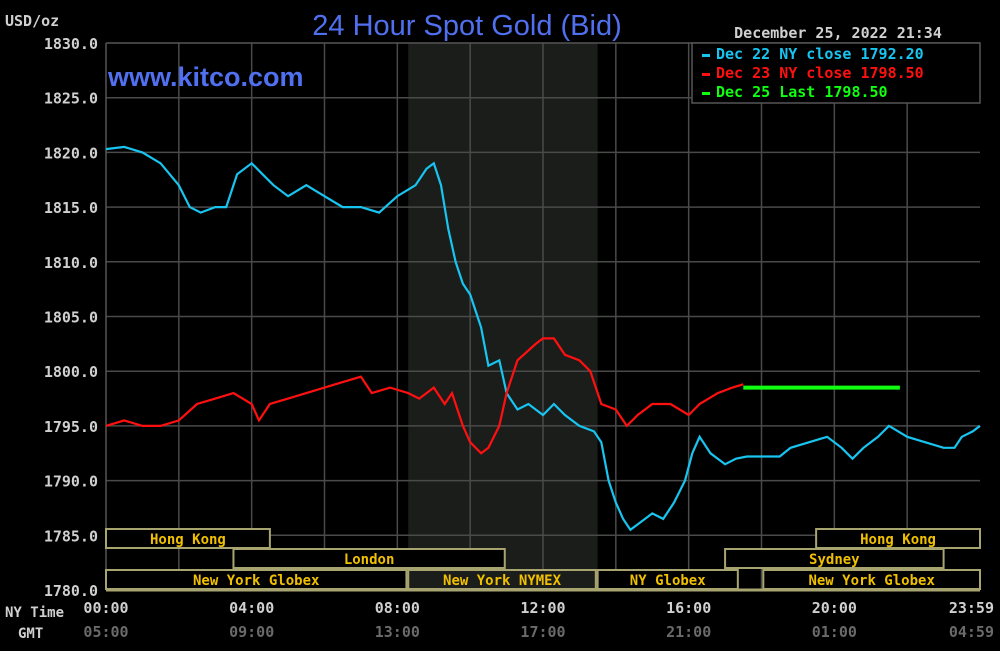 The image size is (1000, 651). I want to click on x-tick-gmt: 13:00, so click(397, 632).